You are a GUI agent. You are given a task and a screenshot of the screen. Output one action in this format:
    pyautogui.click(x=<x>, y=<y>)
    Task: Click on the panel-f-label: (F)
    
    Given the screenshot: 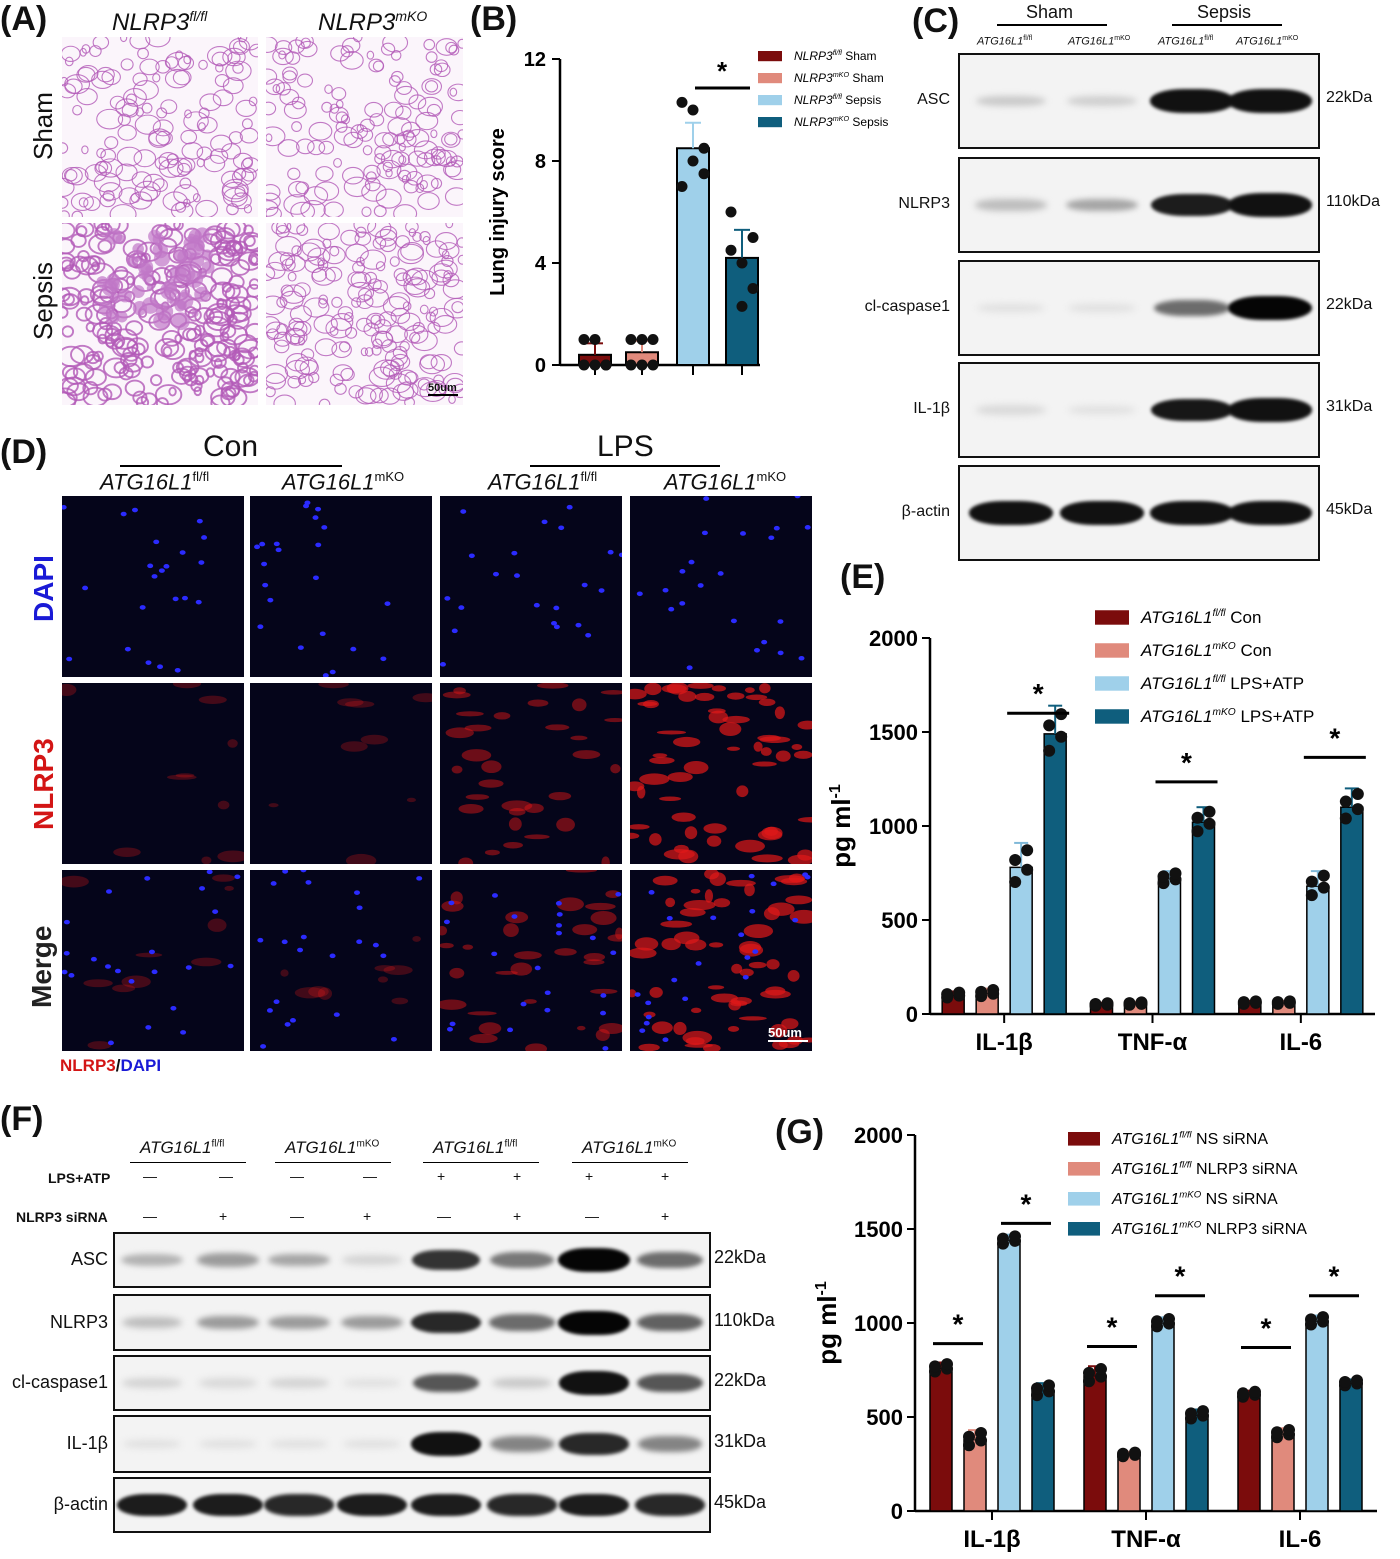 What is the action you would take?
    pyautogui.click(x=22, y=1119)
    